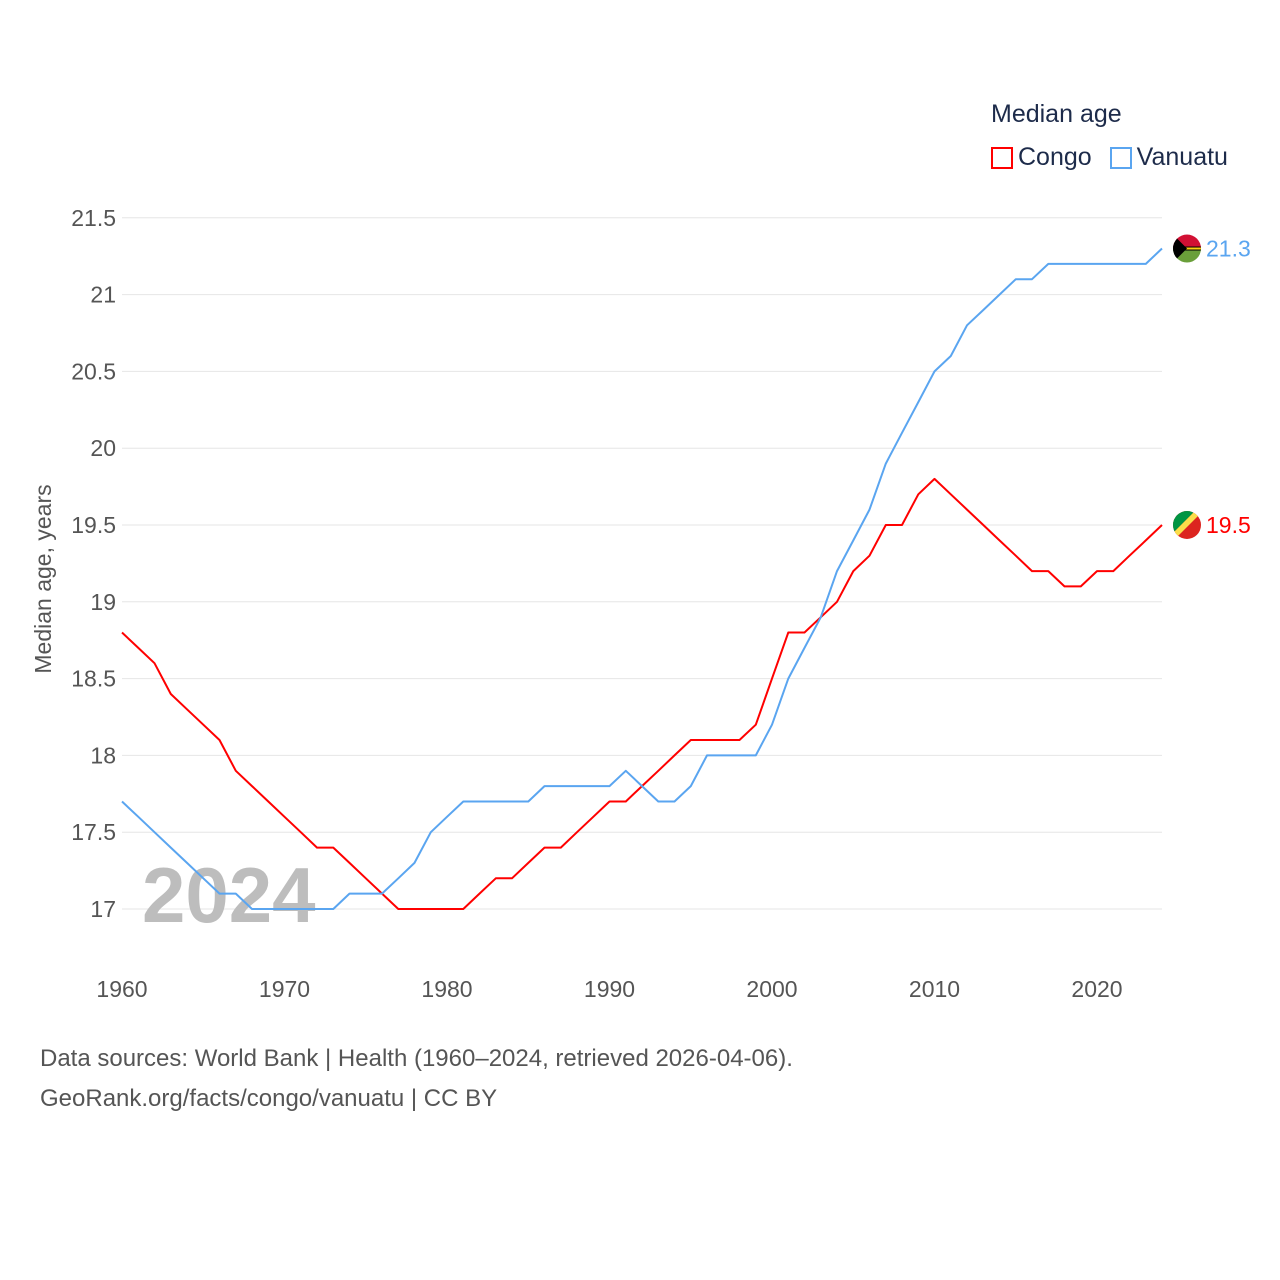 This screenshot has width=1280, height=1280. What do you see at coordinates (1055, 157) in the screenshot?
I see `legend-label: Congo` at bounding box center [1055, 157].